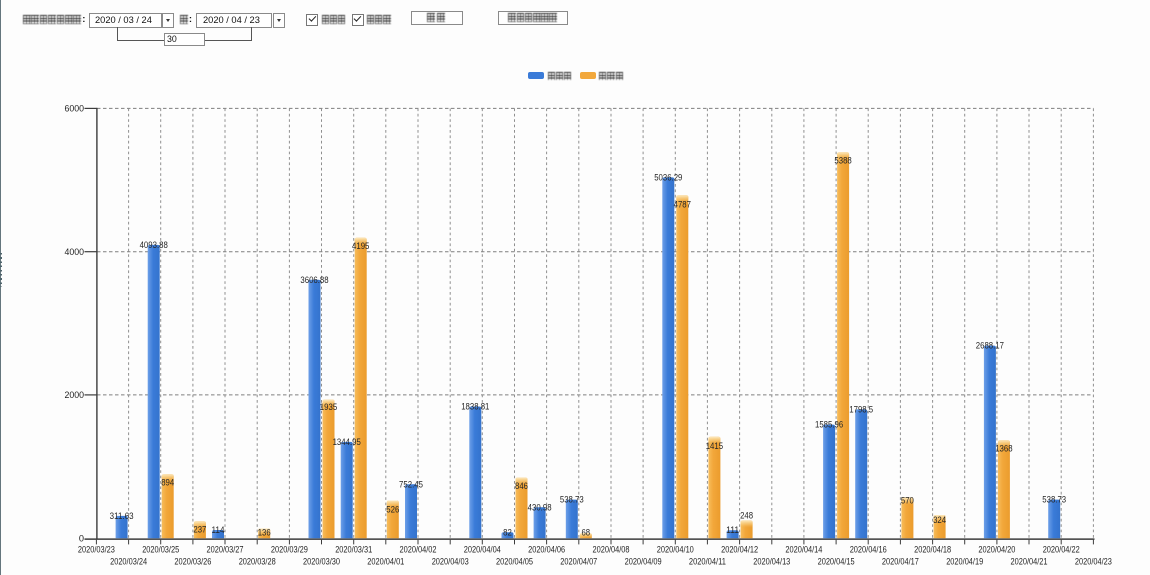 Image resolution: width=1150 pixels, height=575 pixels. Describe the element at coordinates (836, 561) in the screenshot. I see `svg-text: 2020/04/15` at that location.